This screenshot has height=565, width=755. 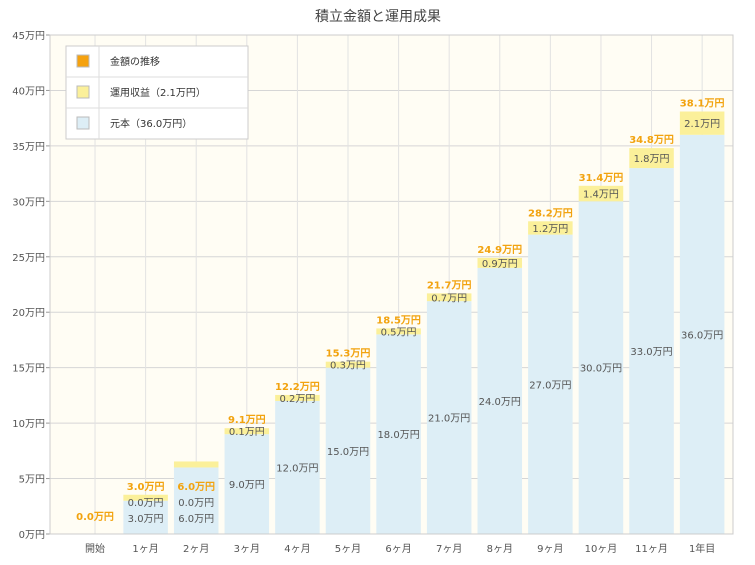 What do you see at coordinates (398, 549) in the screenshot?
I see `x-tick-label: 6ヶ月` at bounding box center [398, 549].